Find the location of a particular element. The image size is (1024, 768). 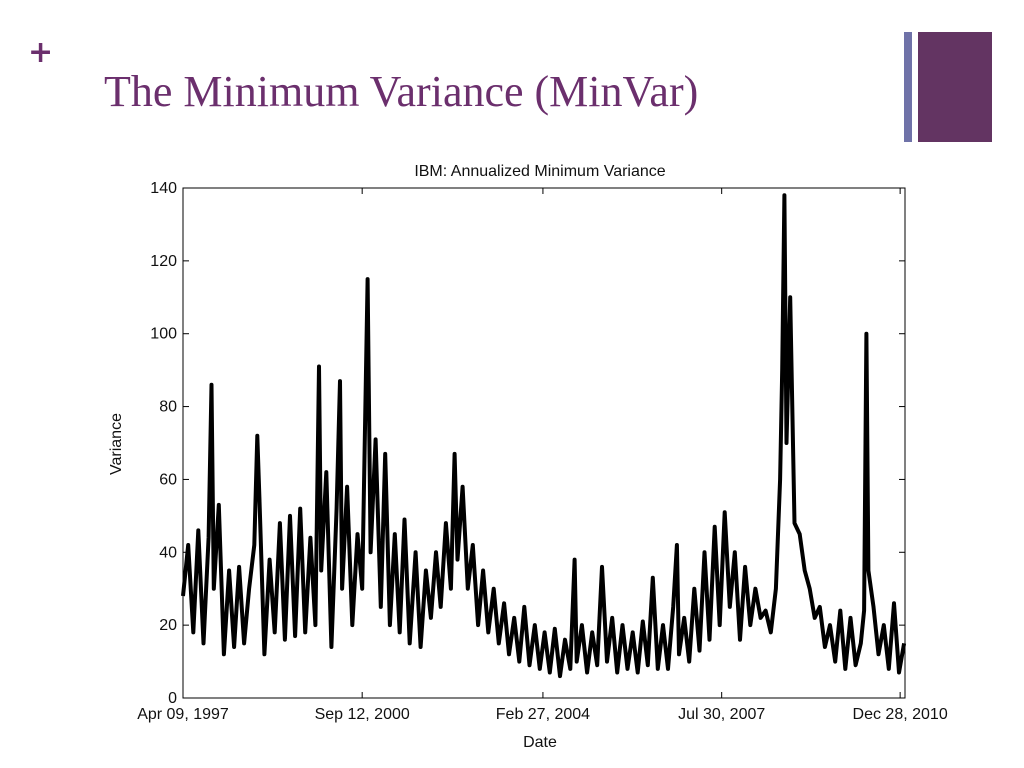

y-axis-label: Variance is located at coordinates (116, 444).